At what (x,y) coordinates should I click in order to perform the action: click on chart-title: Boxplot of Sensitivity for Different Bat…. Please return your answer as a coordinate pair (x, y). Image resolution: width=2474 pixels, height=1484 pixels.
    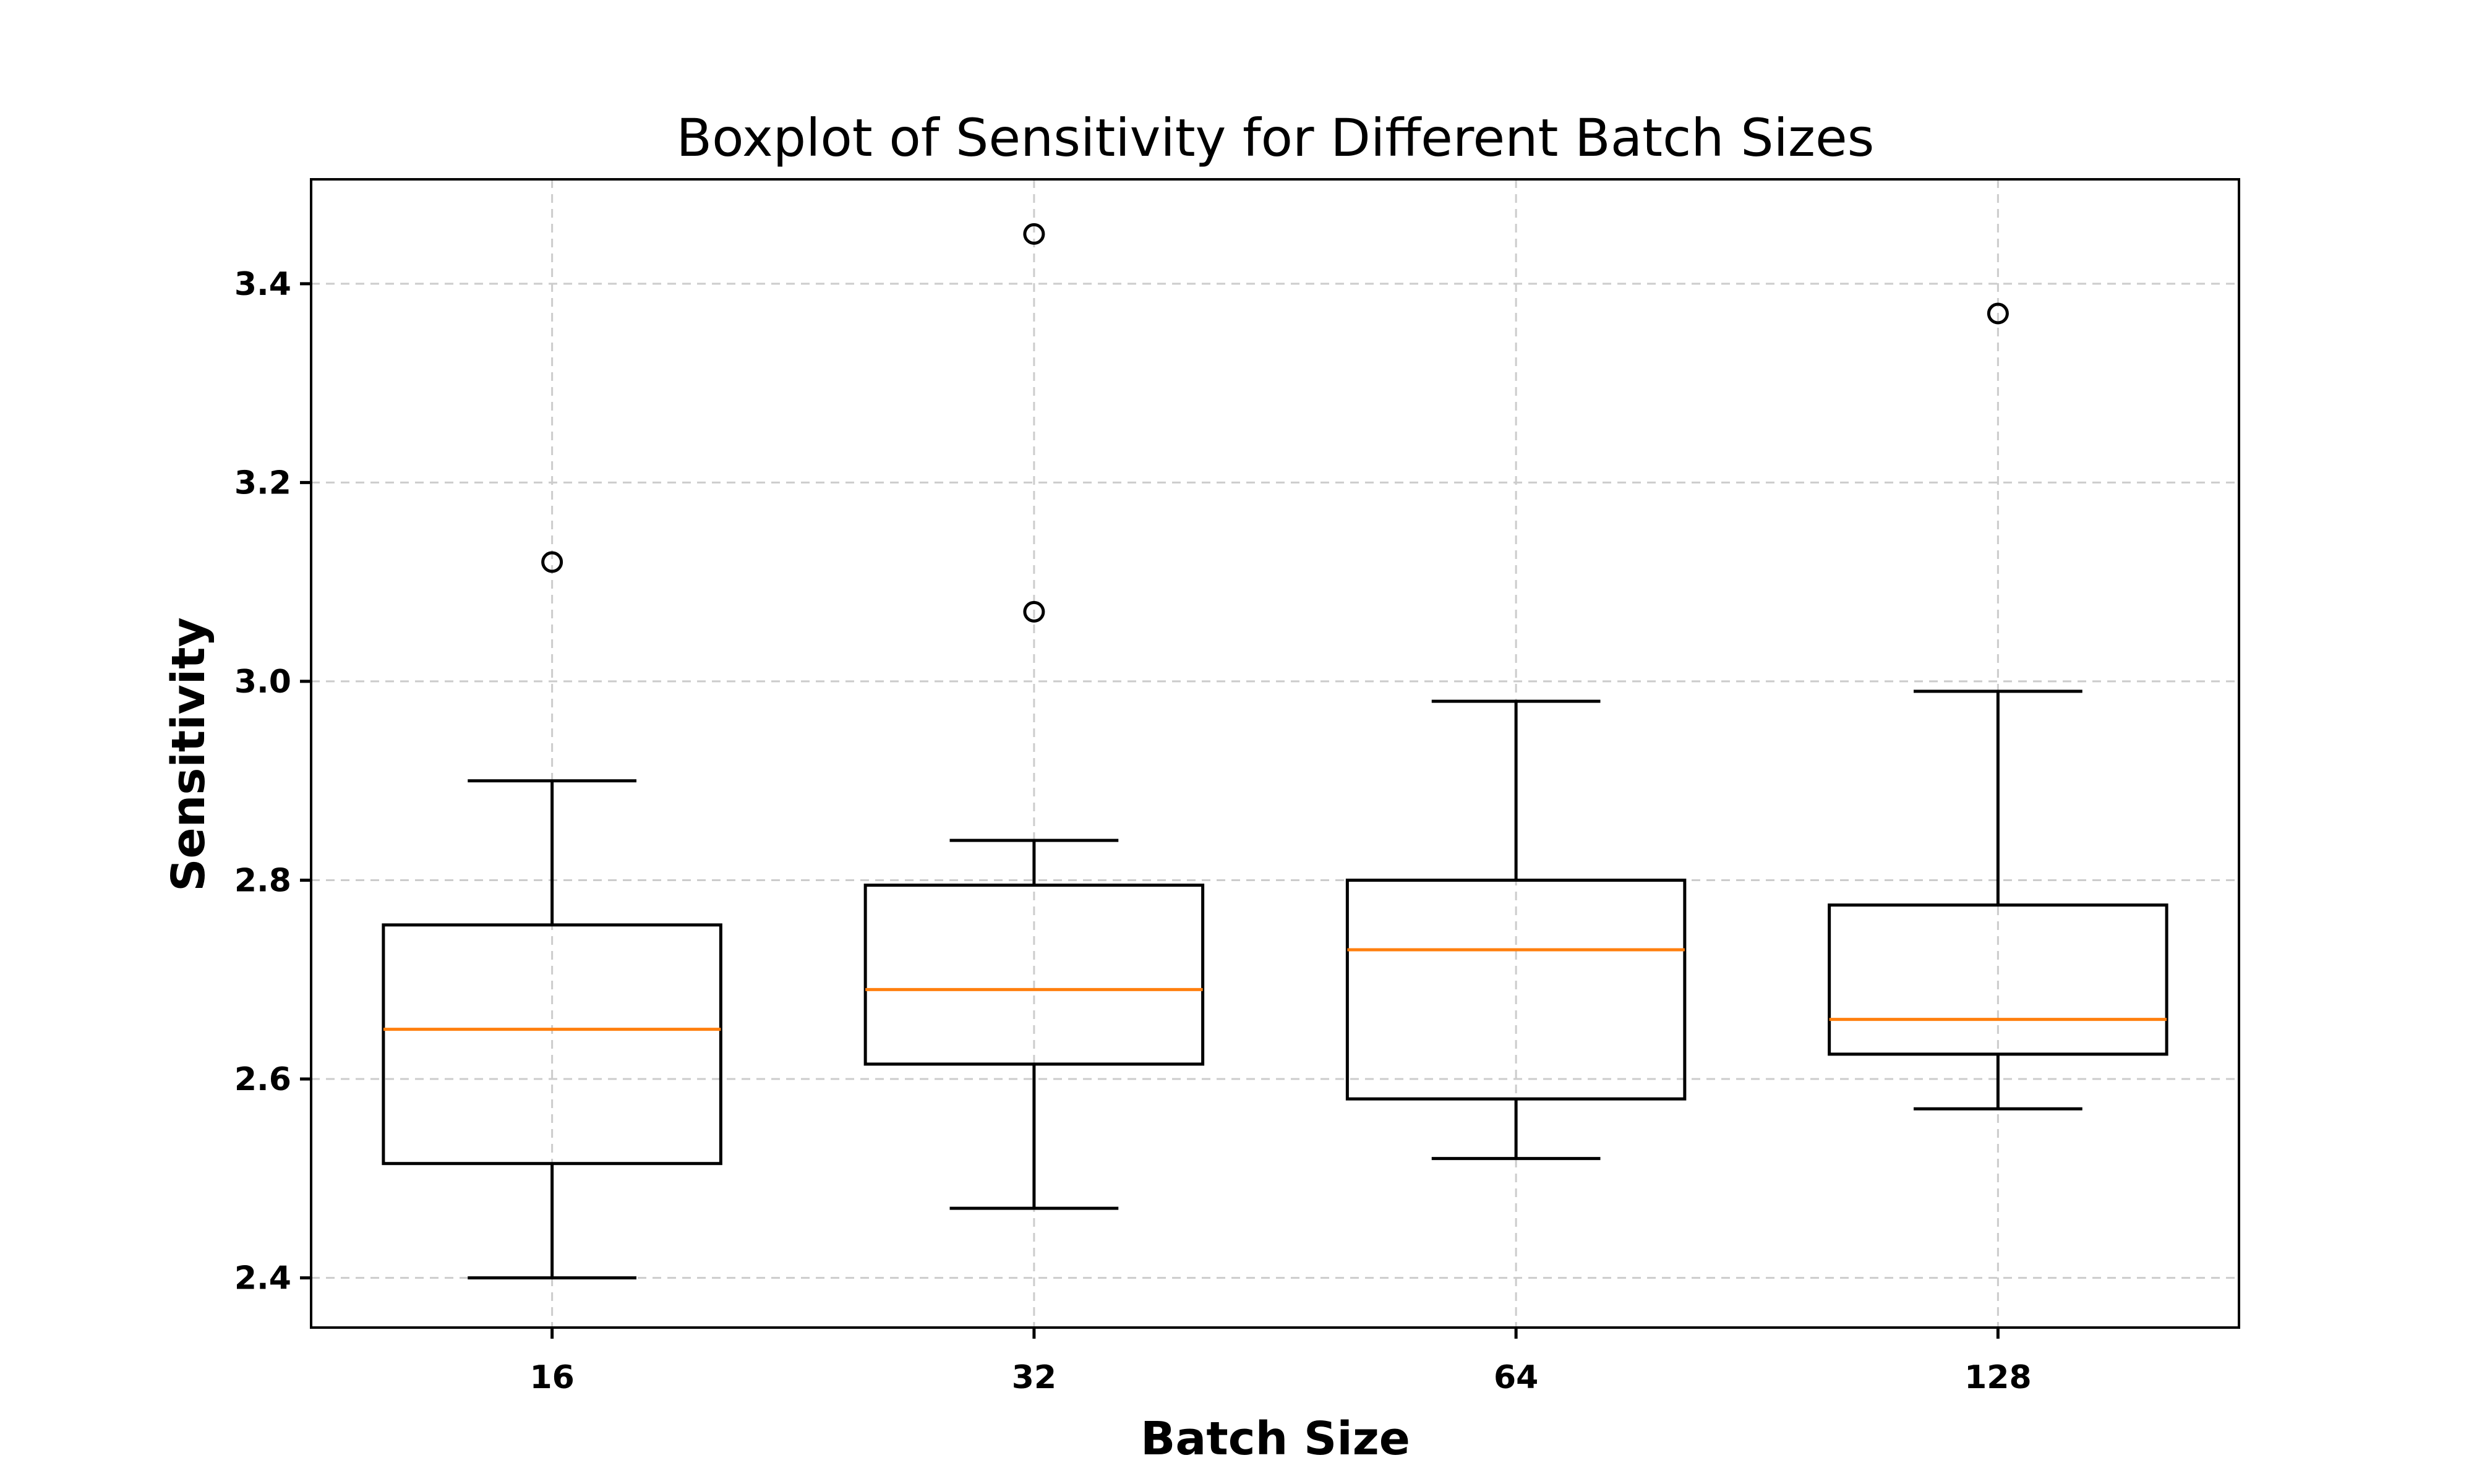
    Looking at the image, I should click on (1276, 138).